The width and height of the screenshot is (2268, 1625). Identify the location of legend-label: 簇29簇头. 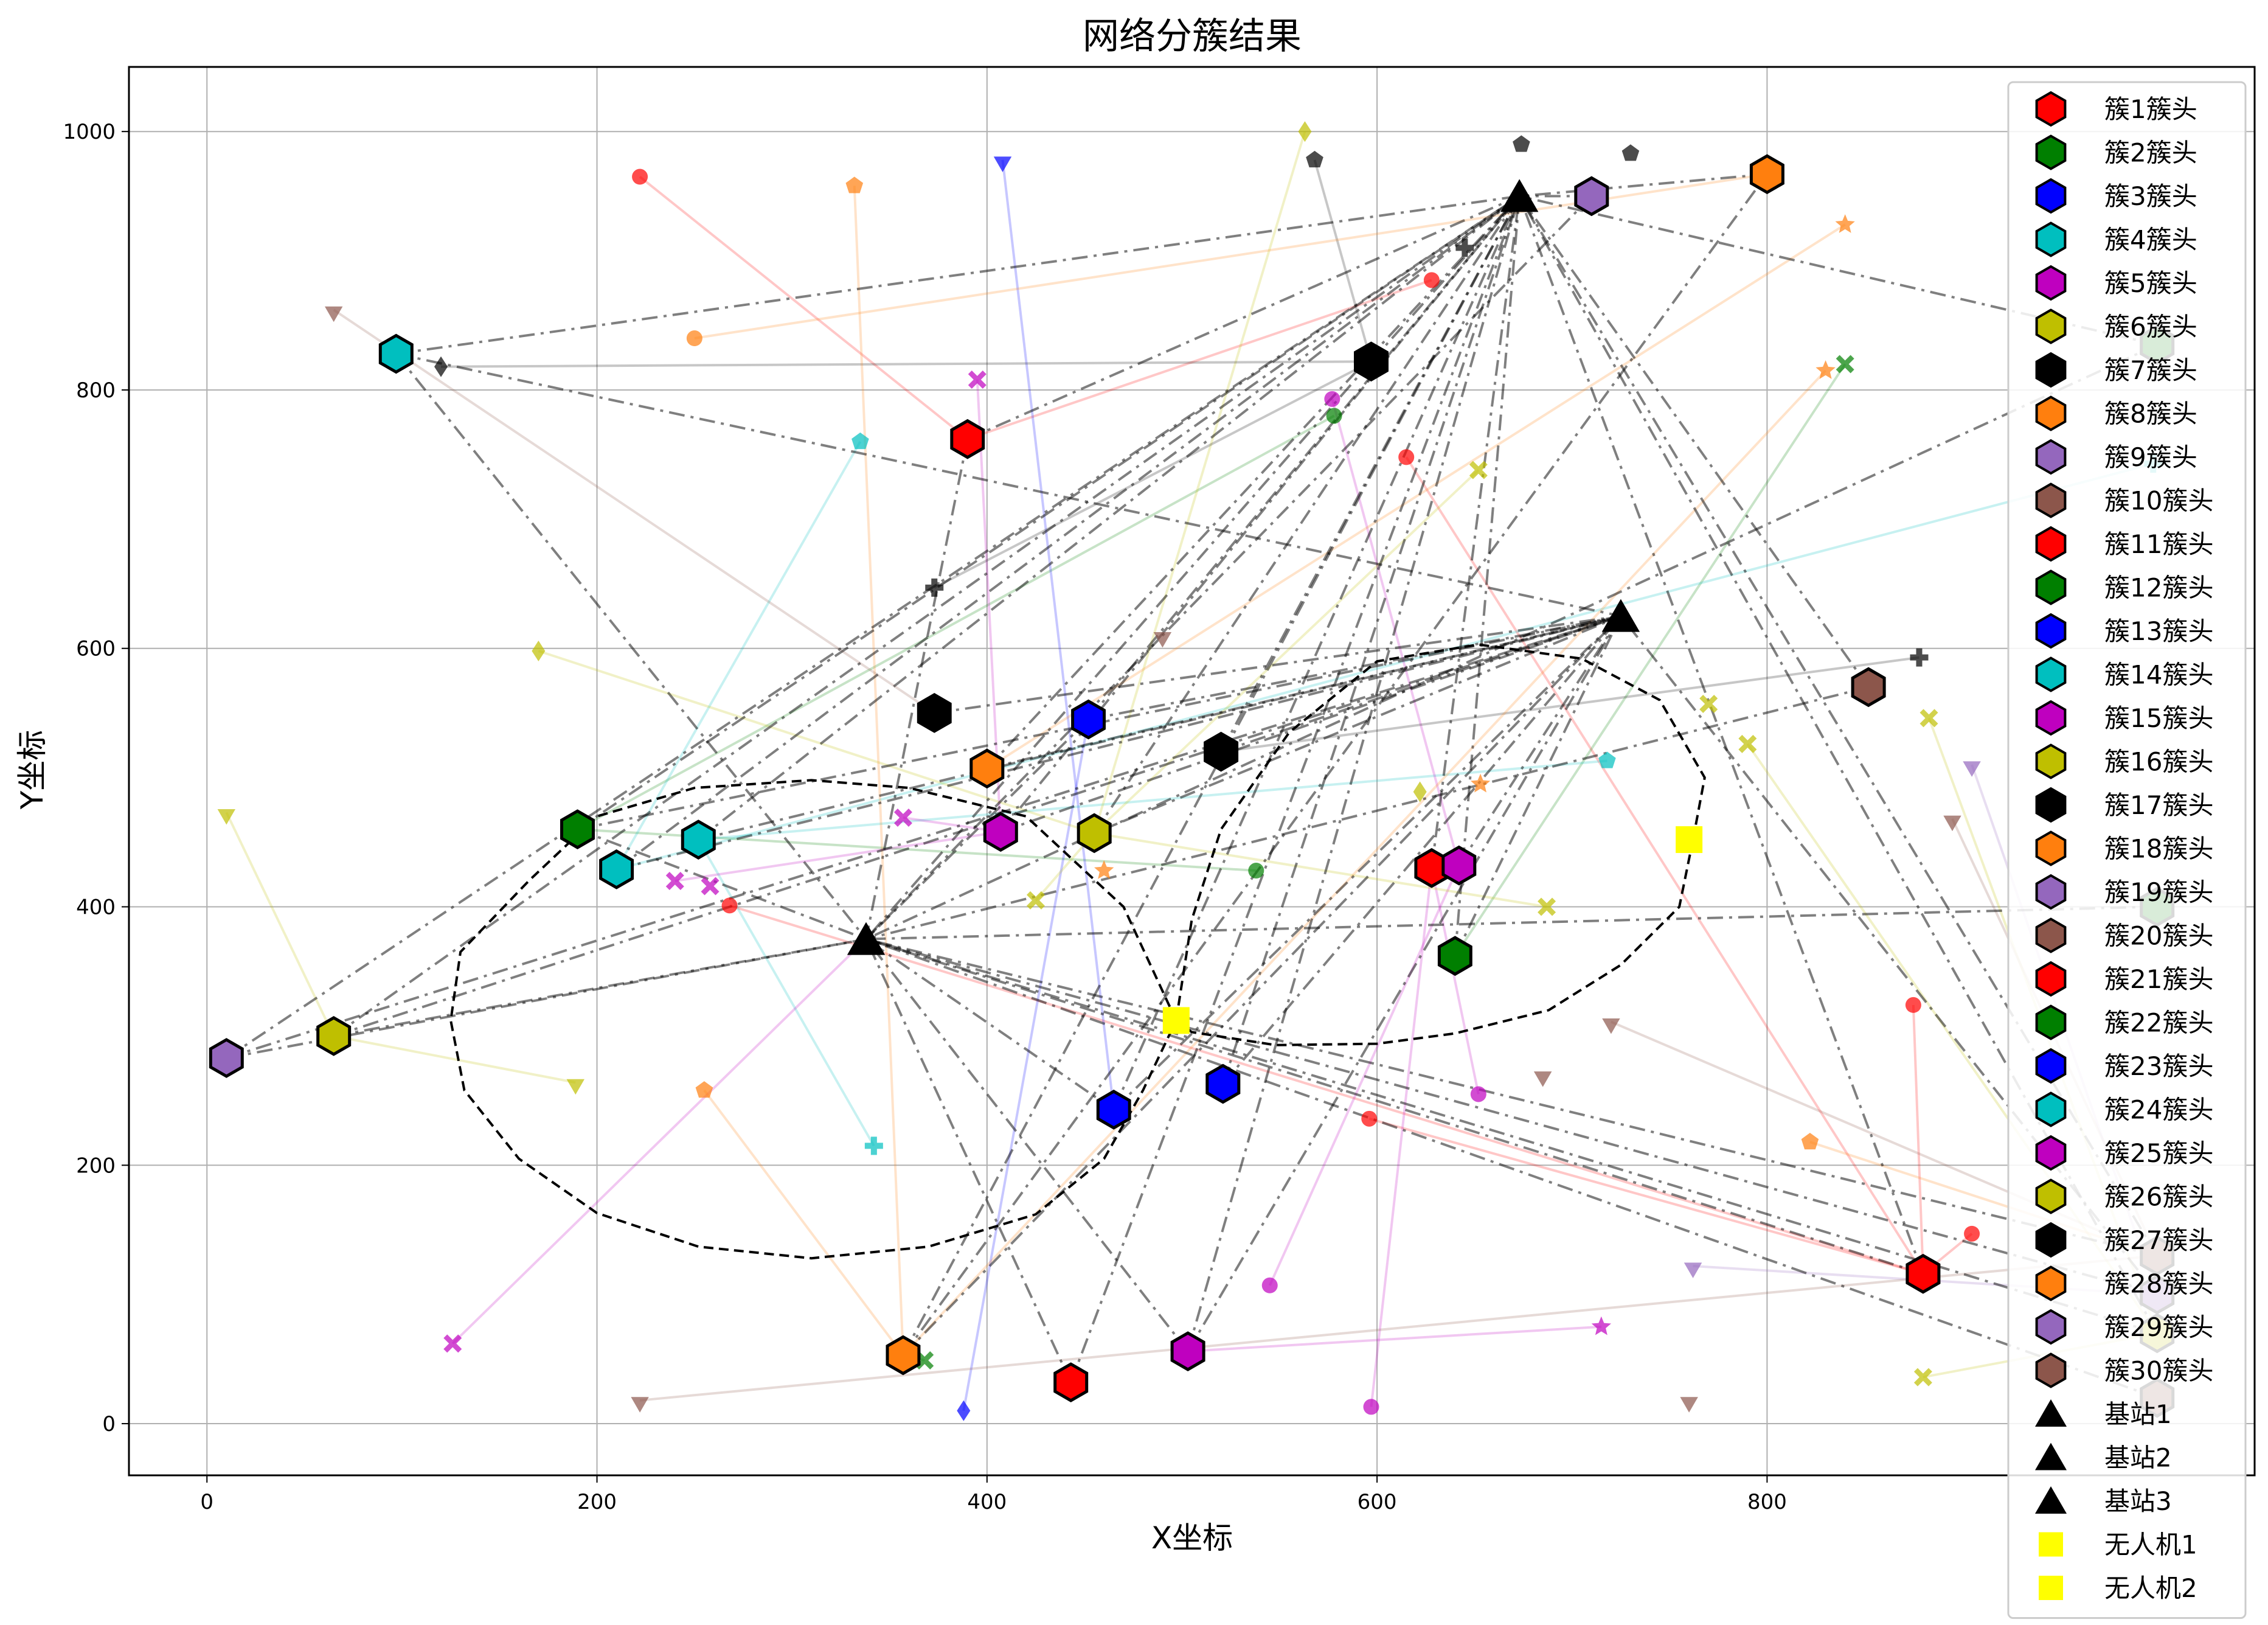
(2158, 1327).